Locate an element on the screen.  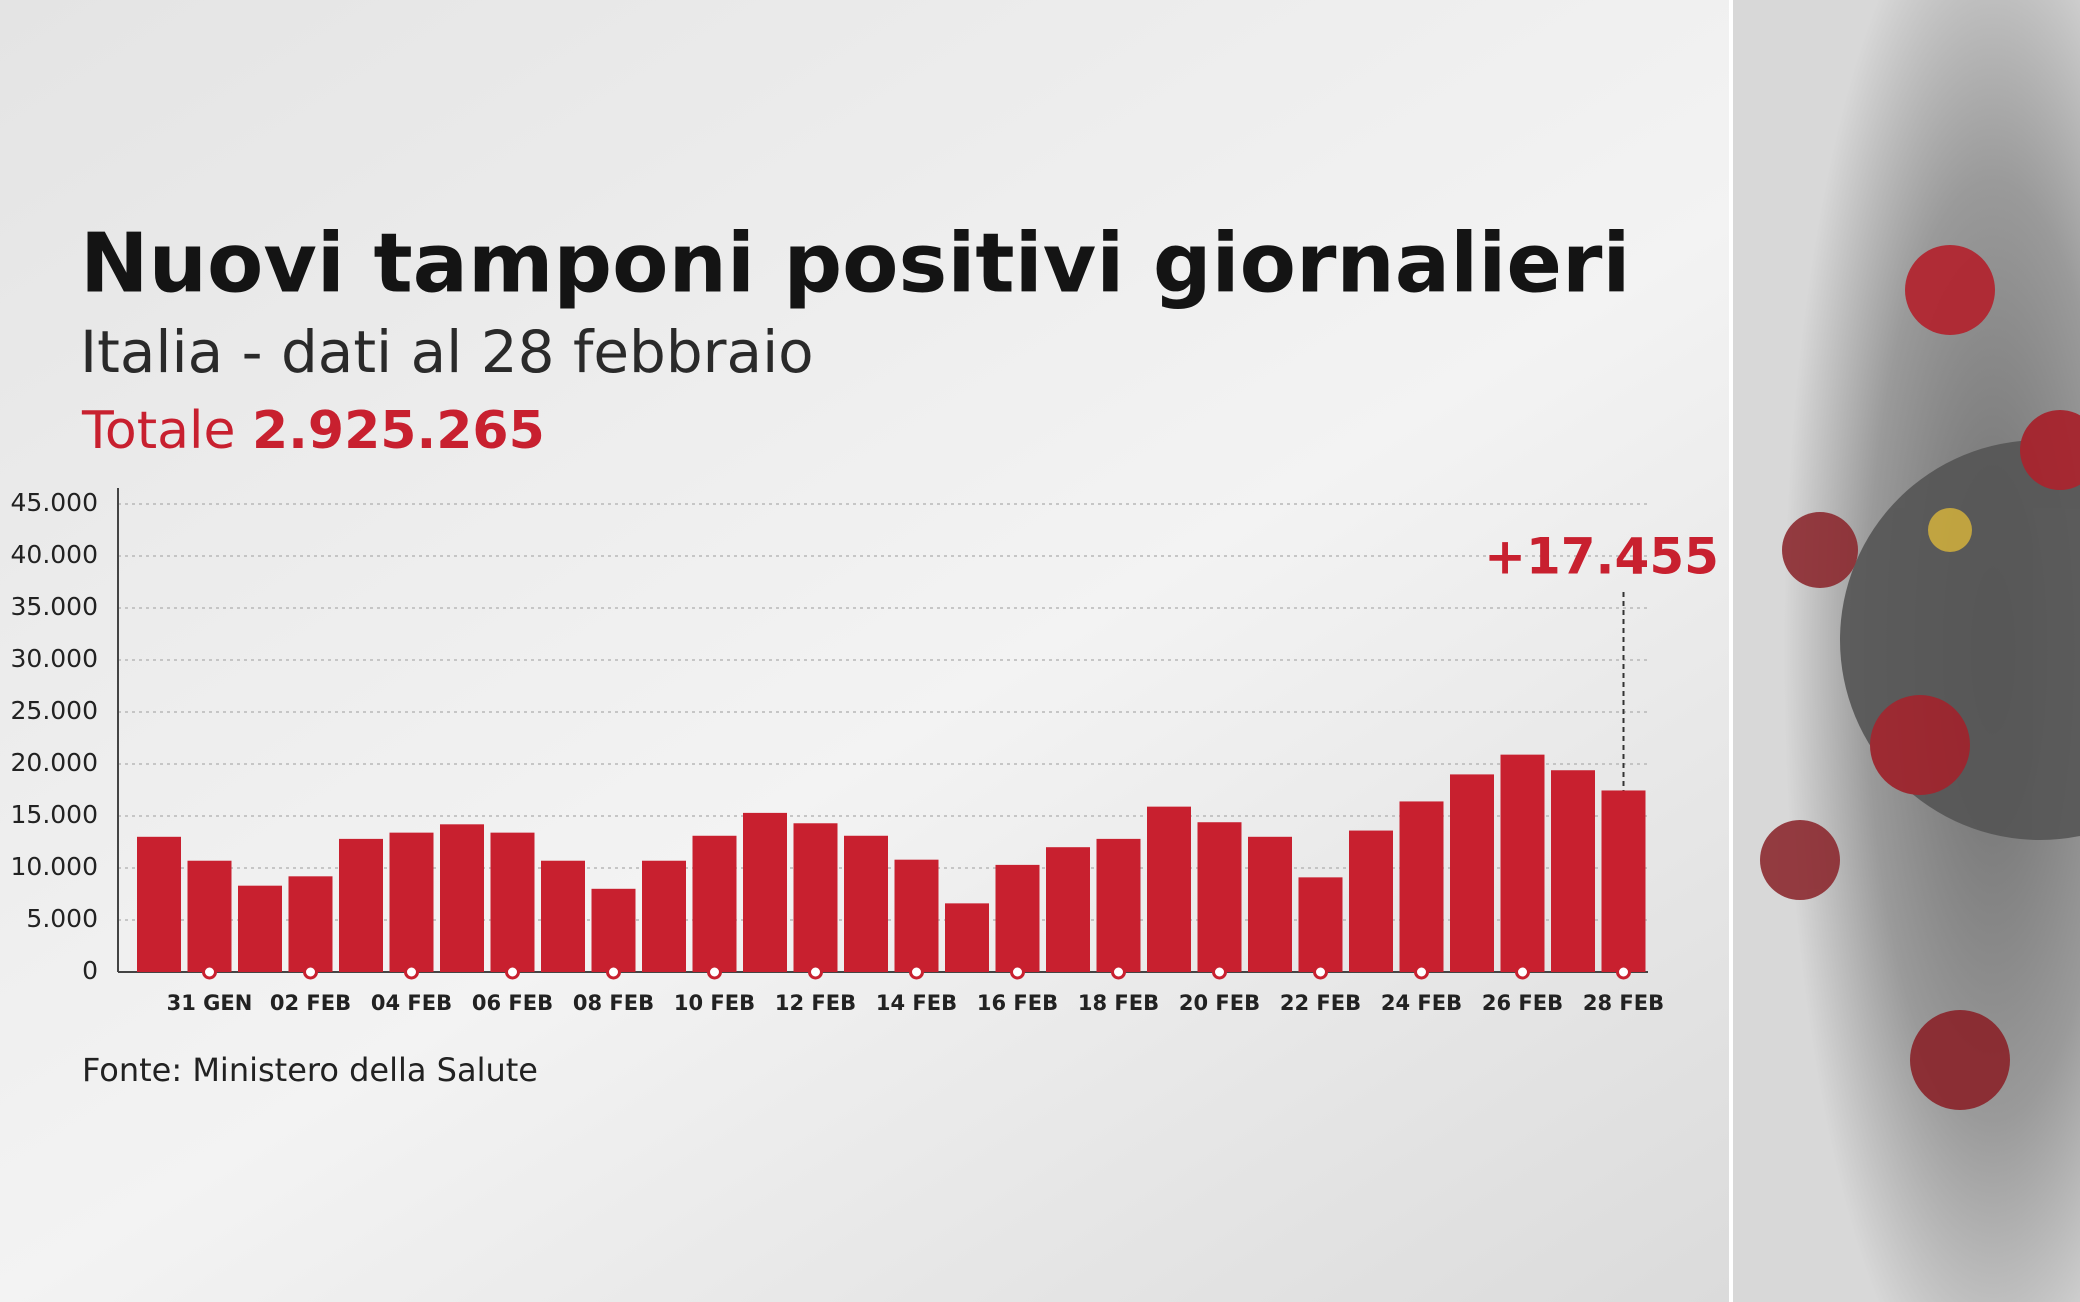
source: Fonte: Ministero della Salute is located at coordinates (310, 1070).